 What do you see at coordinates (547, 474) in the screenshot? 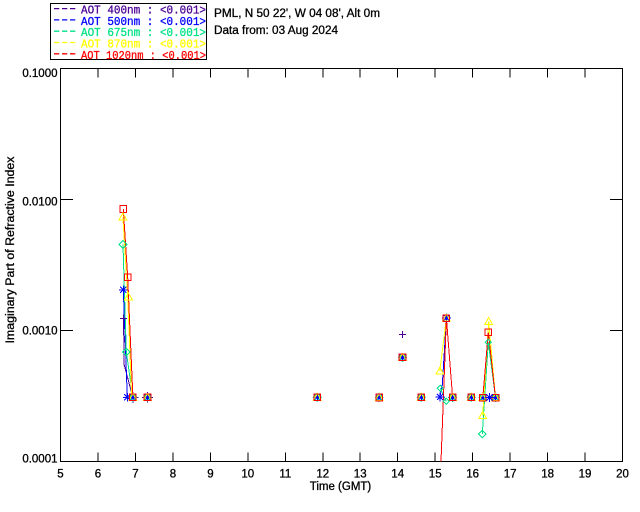
I see `svg-text: 18` at bounding box center [547, 474].